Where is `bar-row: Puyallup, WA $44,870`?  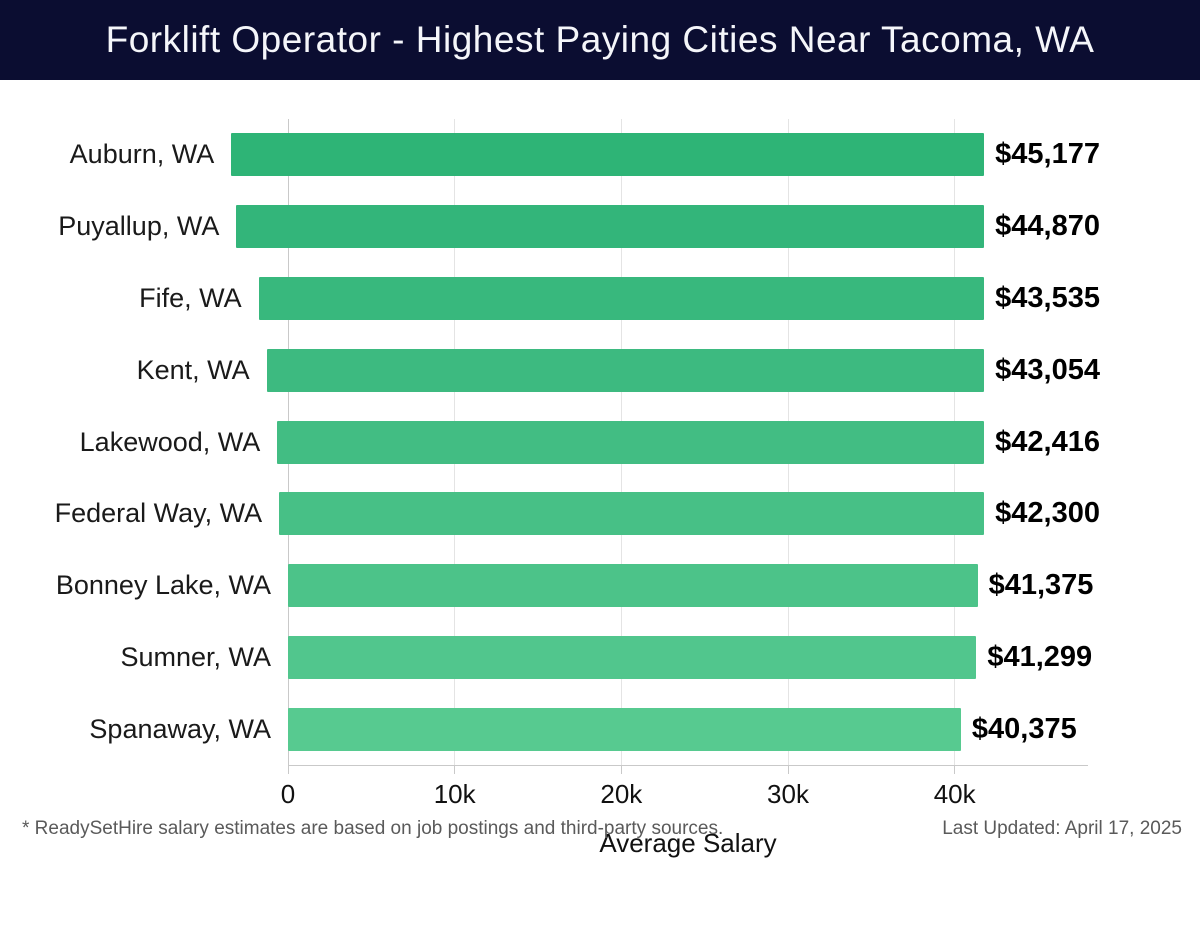
bar-row: Puyallup, WA $44,870 is located at coordinates (550, 227).